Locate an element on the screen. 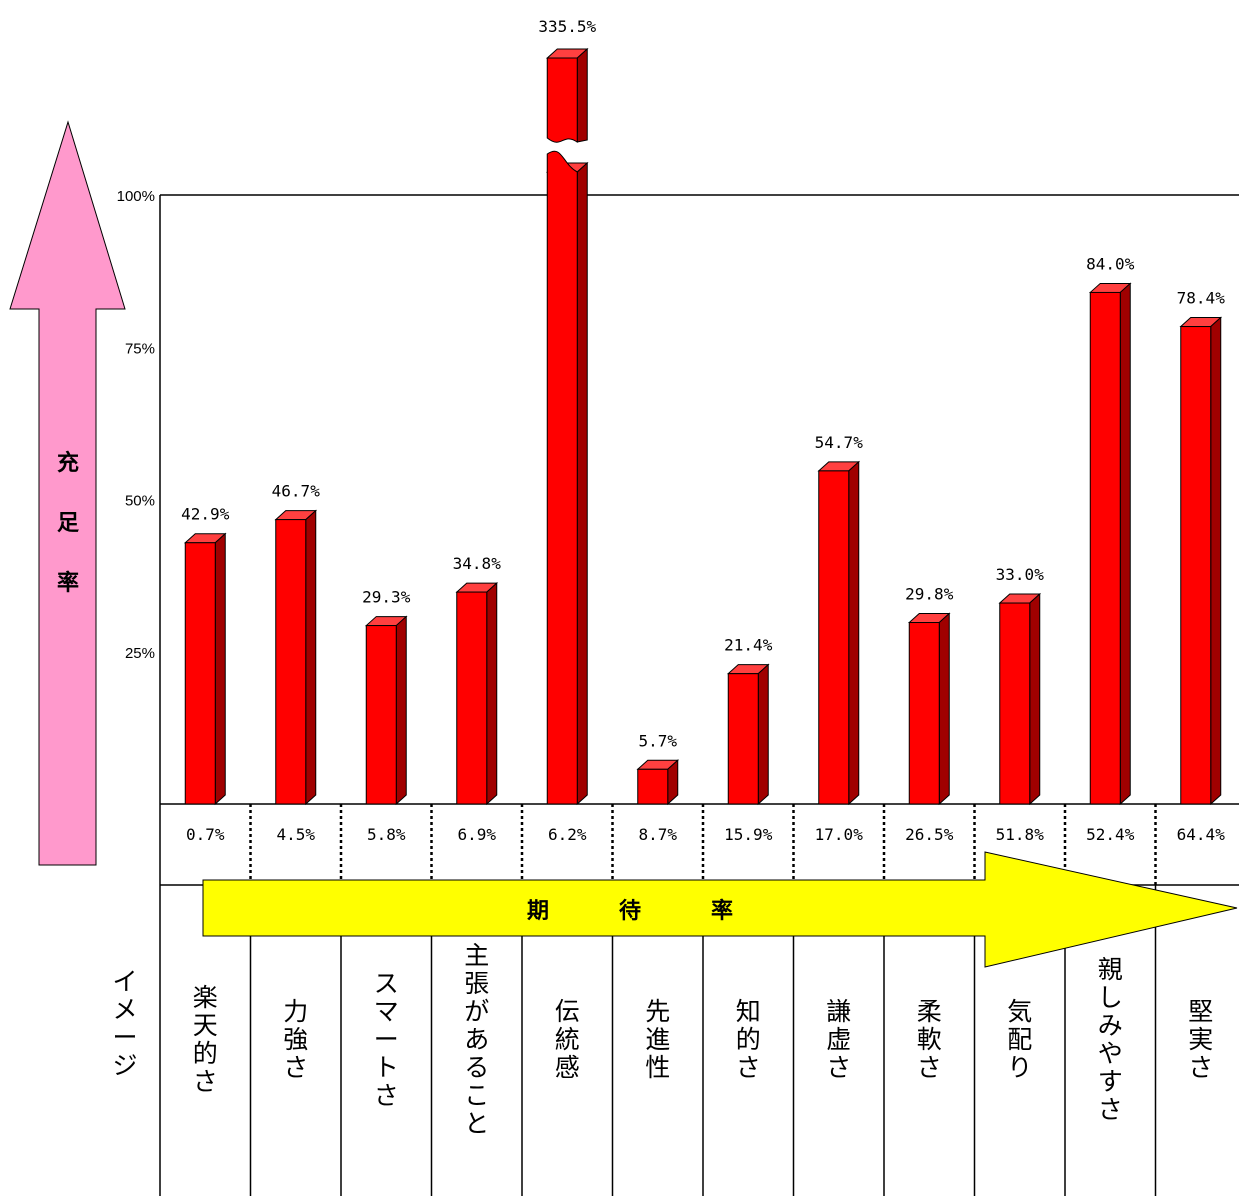 The image size is (1239, 1196). bar-value-label: 5.7% is located at coordinates (657, 740).